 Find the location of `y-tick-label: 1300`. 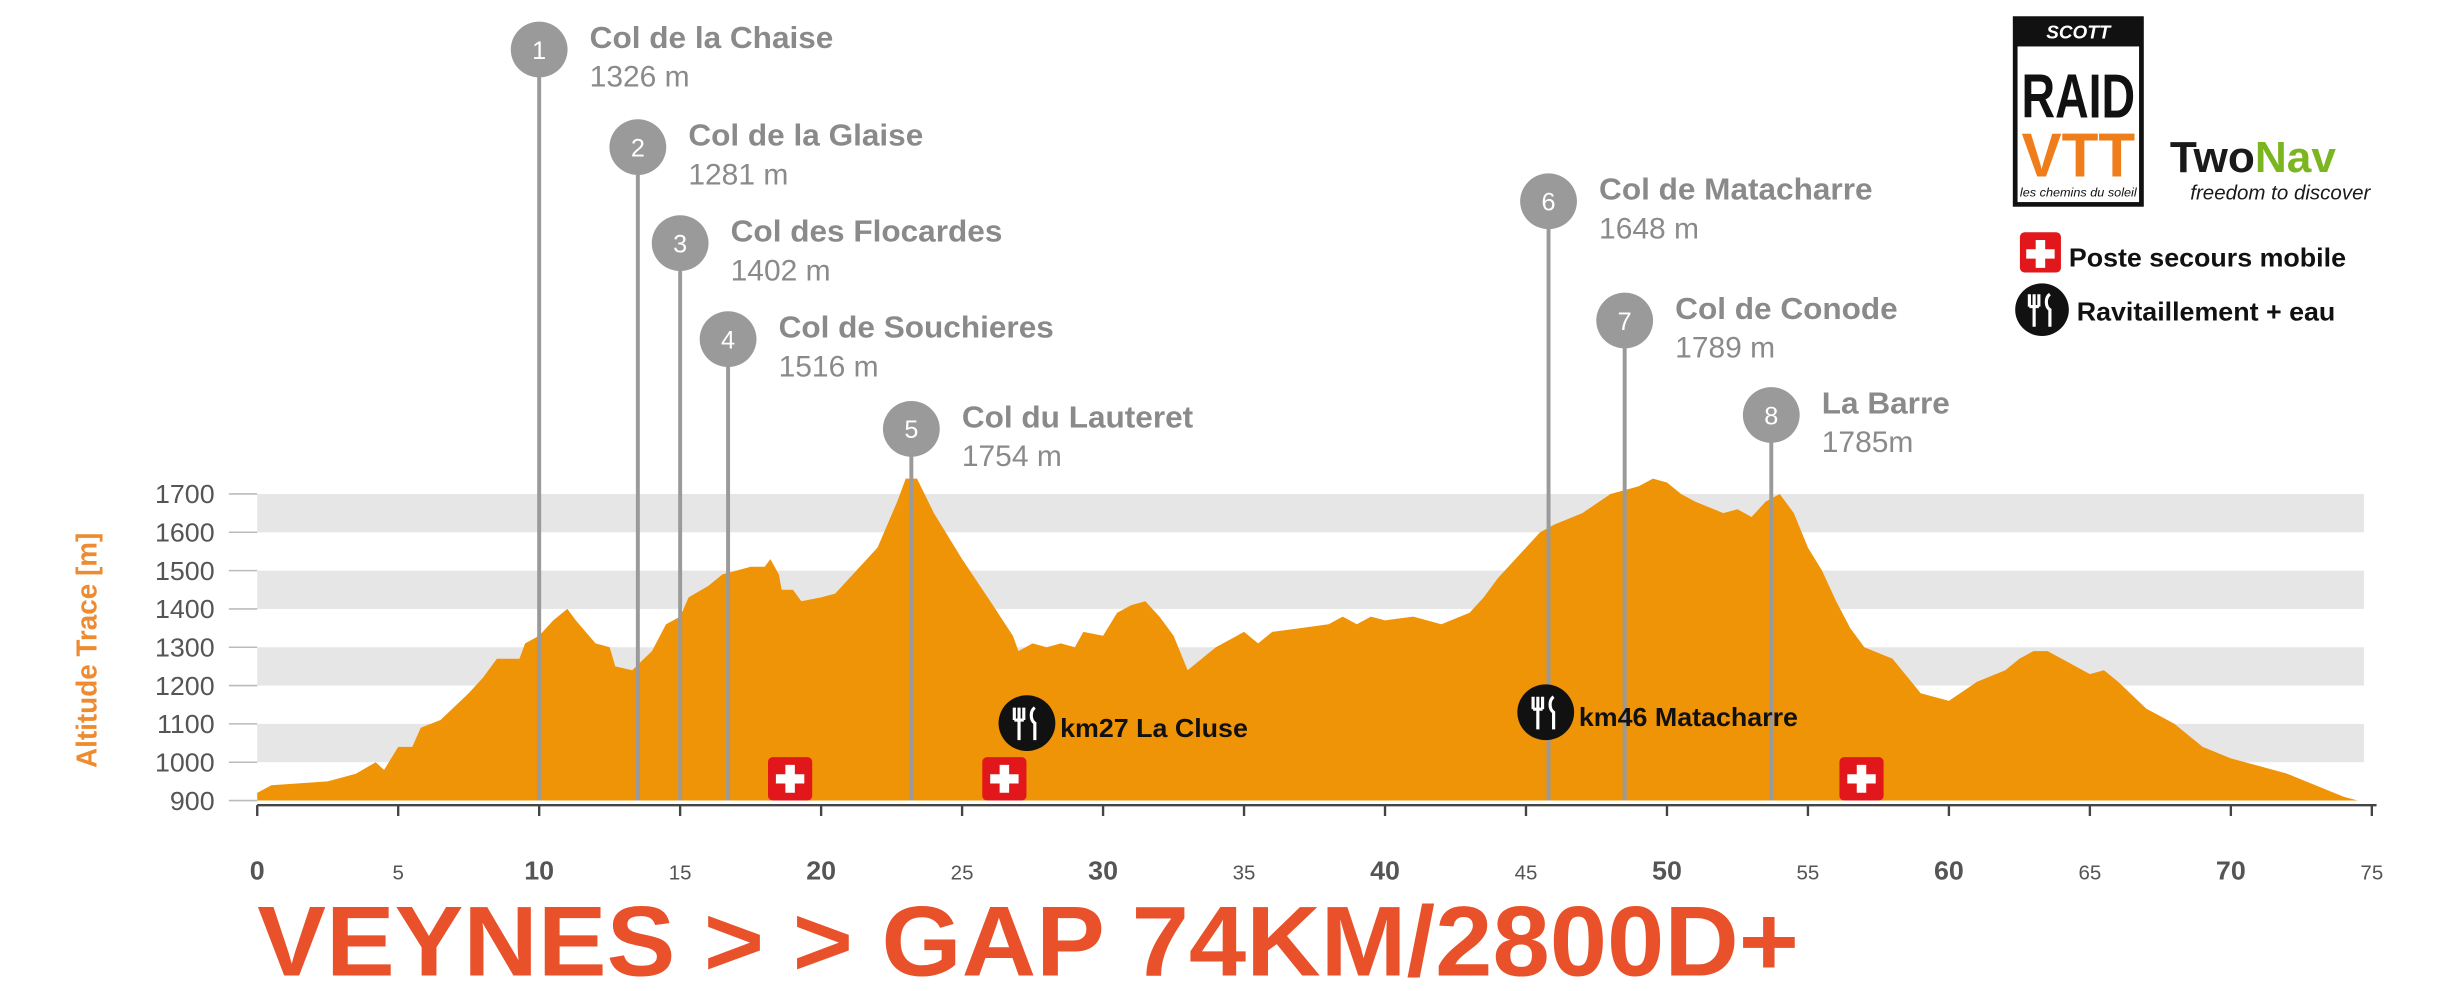

y-tick-label: 1300 is located at coordinates (185, 648).